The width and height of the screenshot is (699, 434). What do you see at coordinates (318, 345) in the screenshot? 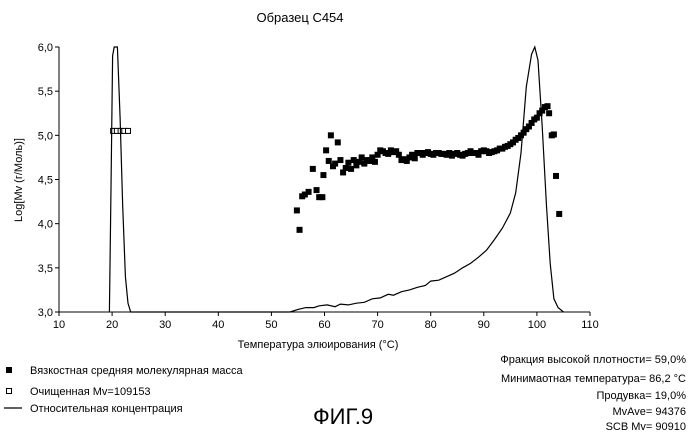
I see `x-axis-title: Температура элюирования (°C)` at bounding box center [318, 345].